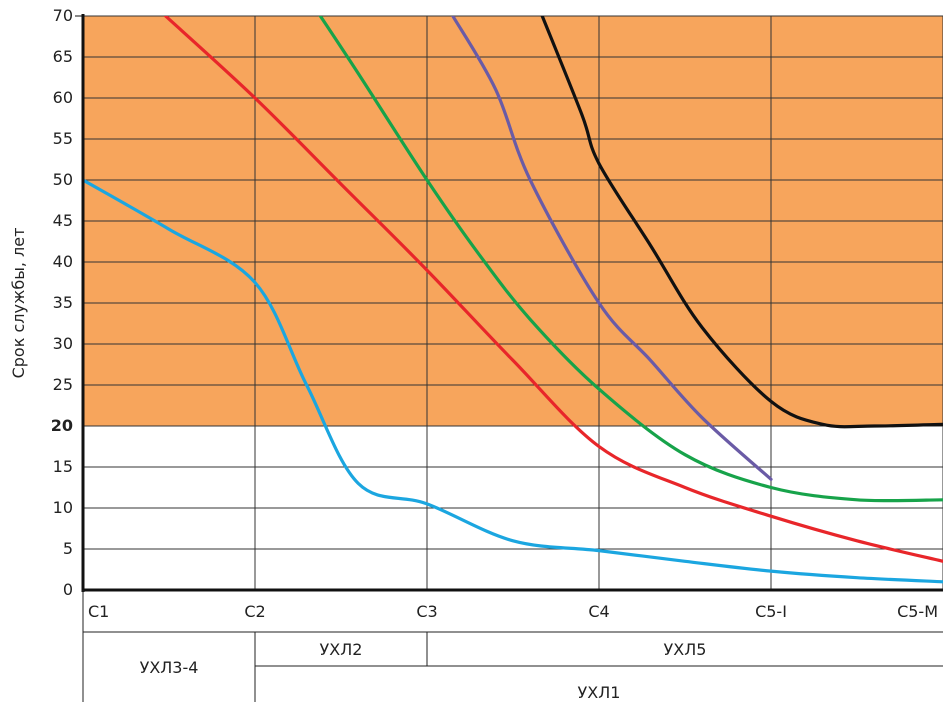  Describe the element at coordinates (63, 97) in the screenshot. I see `y-tick-label: 60` at that location.